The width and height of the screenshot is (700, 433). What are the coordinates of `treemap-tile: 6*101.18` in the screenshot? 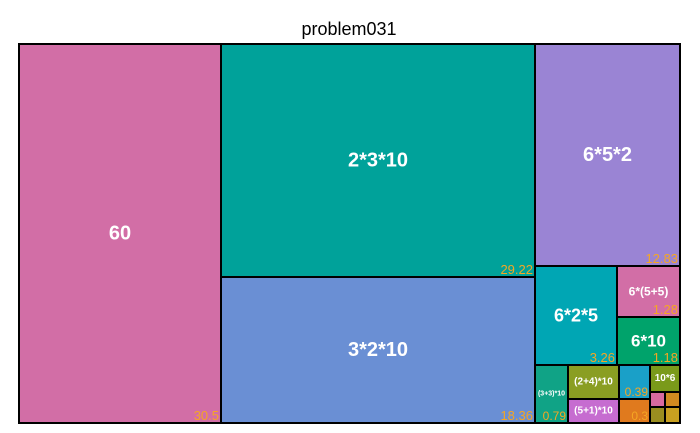 It's located at (648, 341).